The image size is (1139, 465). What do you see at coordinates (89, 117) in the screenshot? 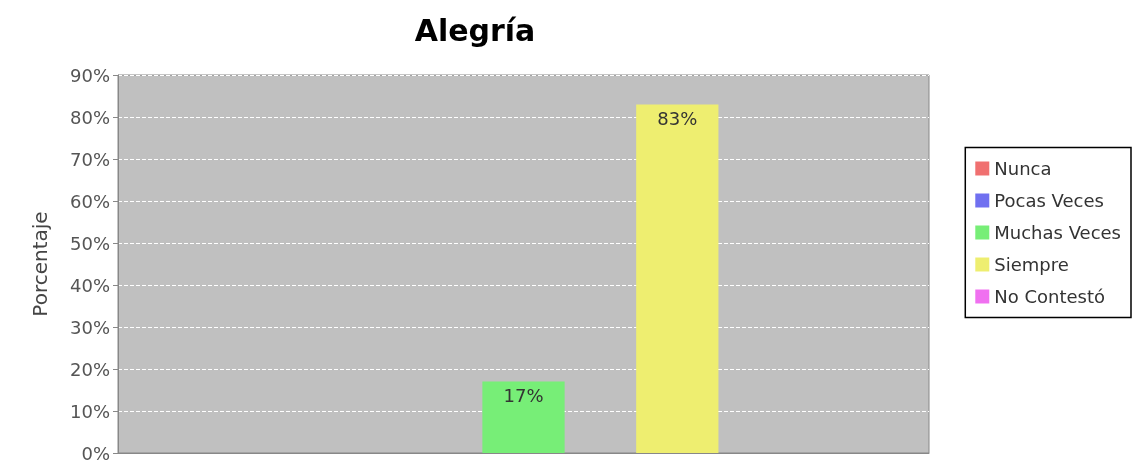
I see `y-tick-label: 80%` at bounding box center [89, 117].